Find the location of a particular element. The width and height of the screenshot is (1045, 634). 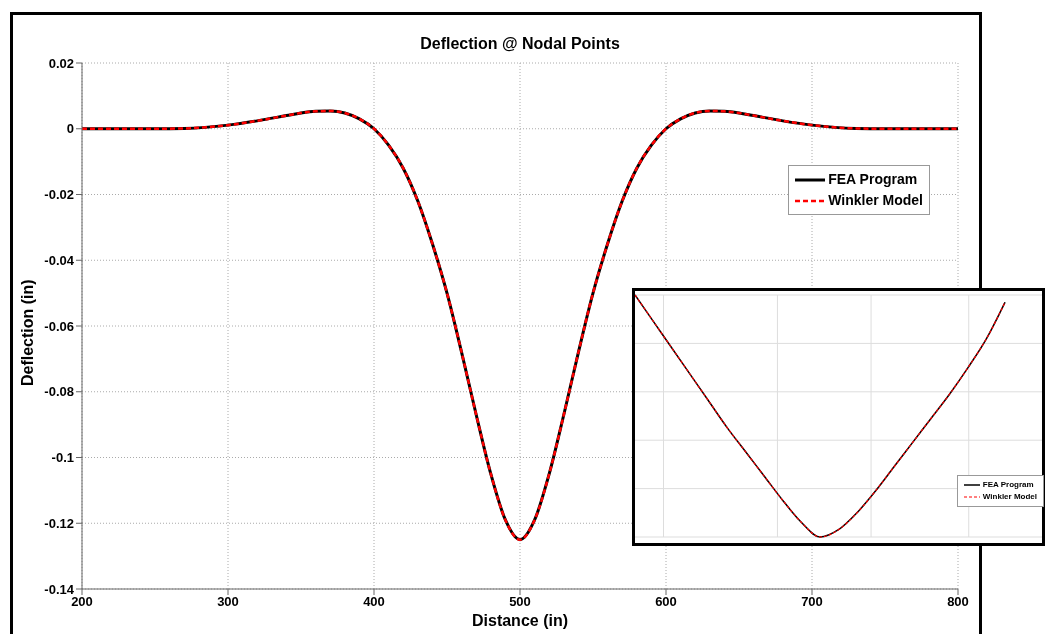

x-tick-label: 800 is located at coordinates (958, 602).